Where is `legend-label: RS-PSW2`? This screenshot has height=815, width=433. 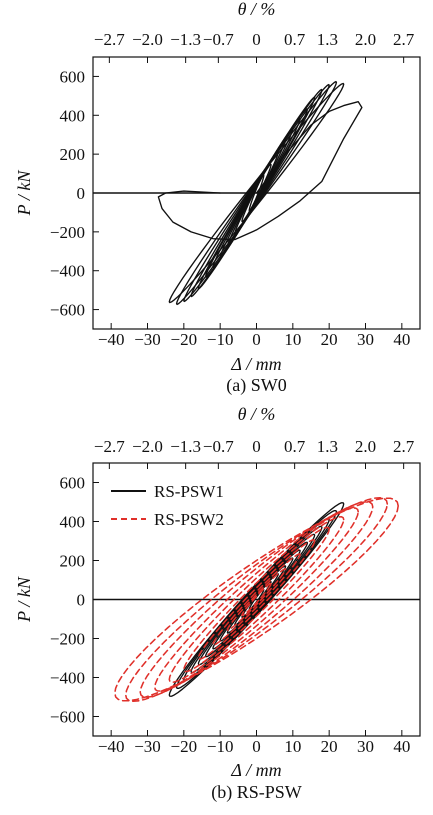
legend-label: RS-PSW2 is located at coordinates (189, 519).